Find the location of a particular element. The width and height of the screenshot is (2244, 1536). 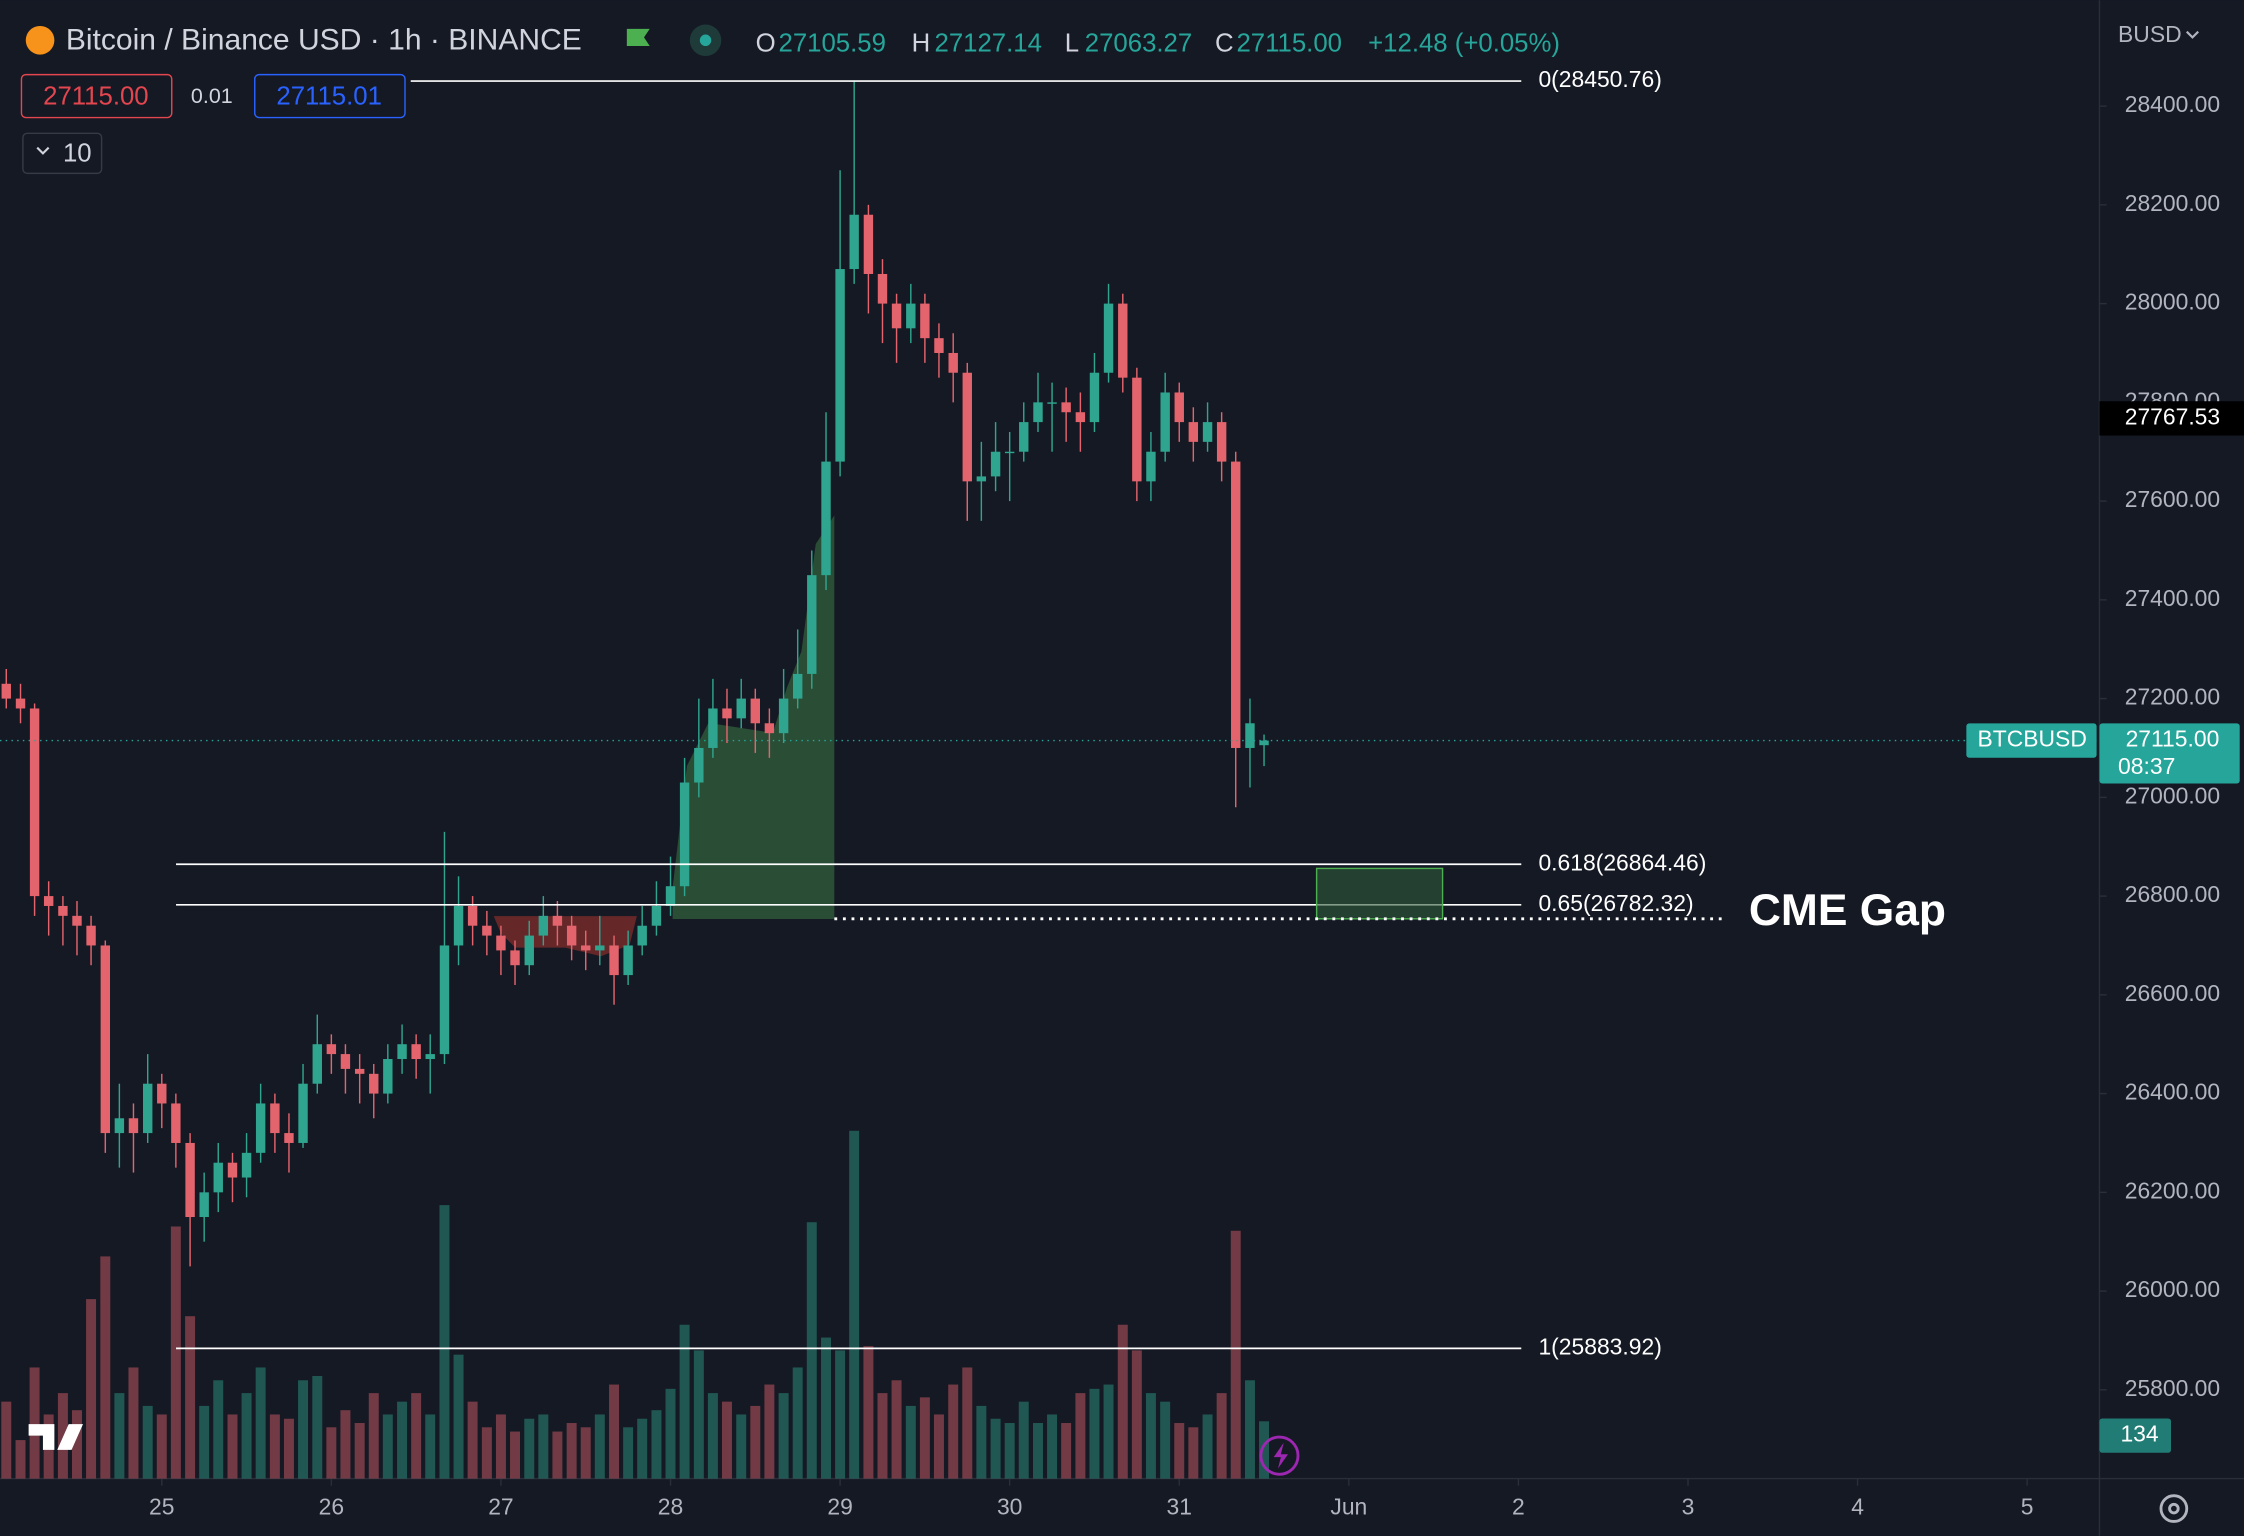

y-tick-label: 26400.00 is located at coordinates (2172, 1092).